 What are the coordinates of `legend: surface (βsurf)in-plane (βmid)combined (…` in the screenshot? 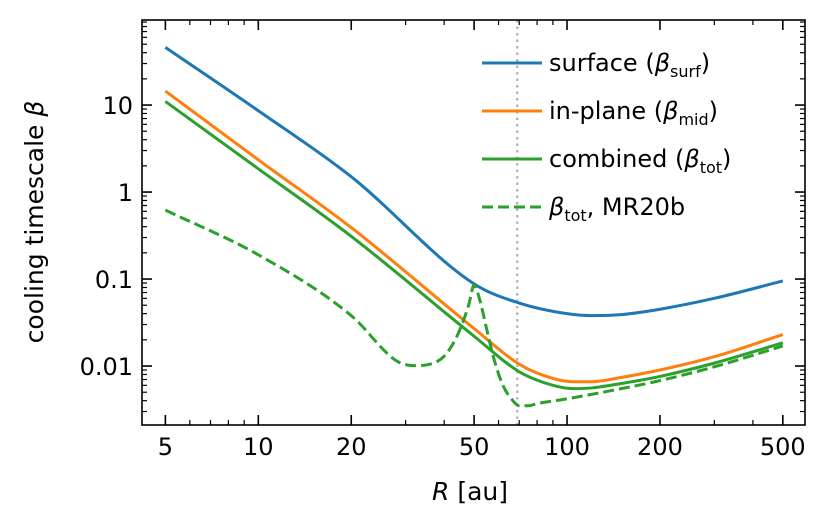 It's located at (606, 137).